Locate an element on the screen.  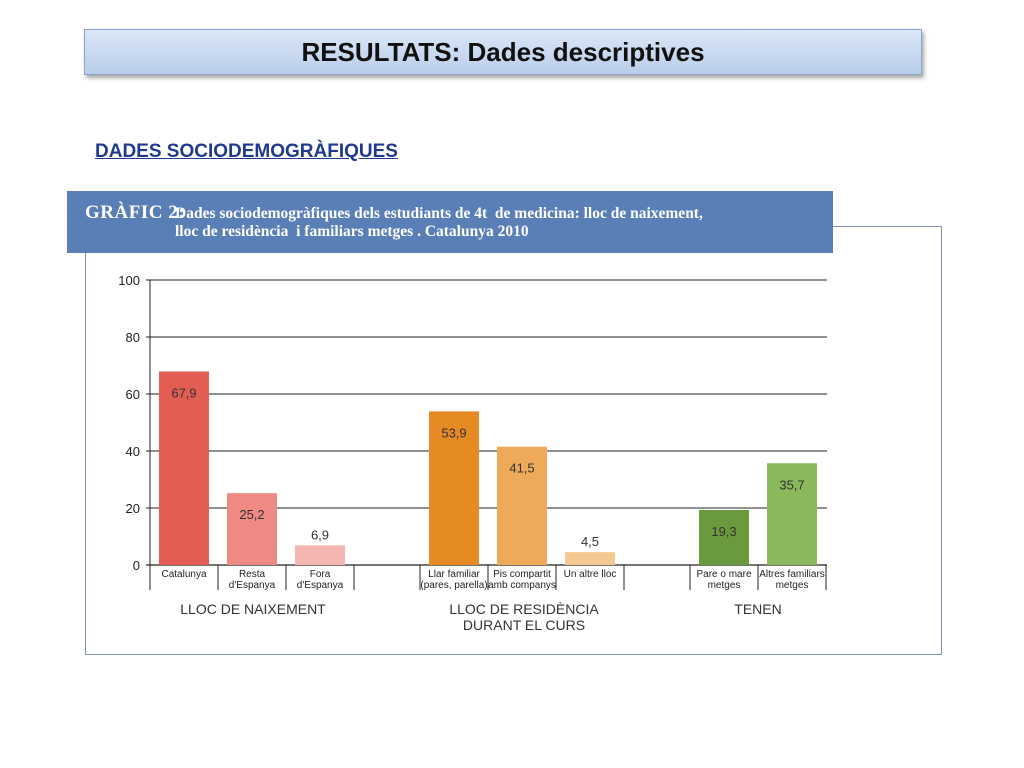
data-label: 53,9 is located at coordinates (453, 432).